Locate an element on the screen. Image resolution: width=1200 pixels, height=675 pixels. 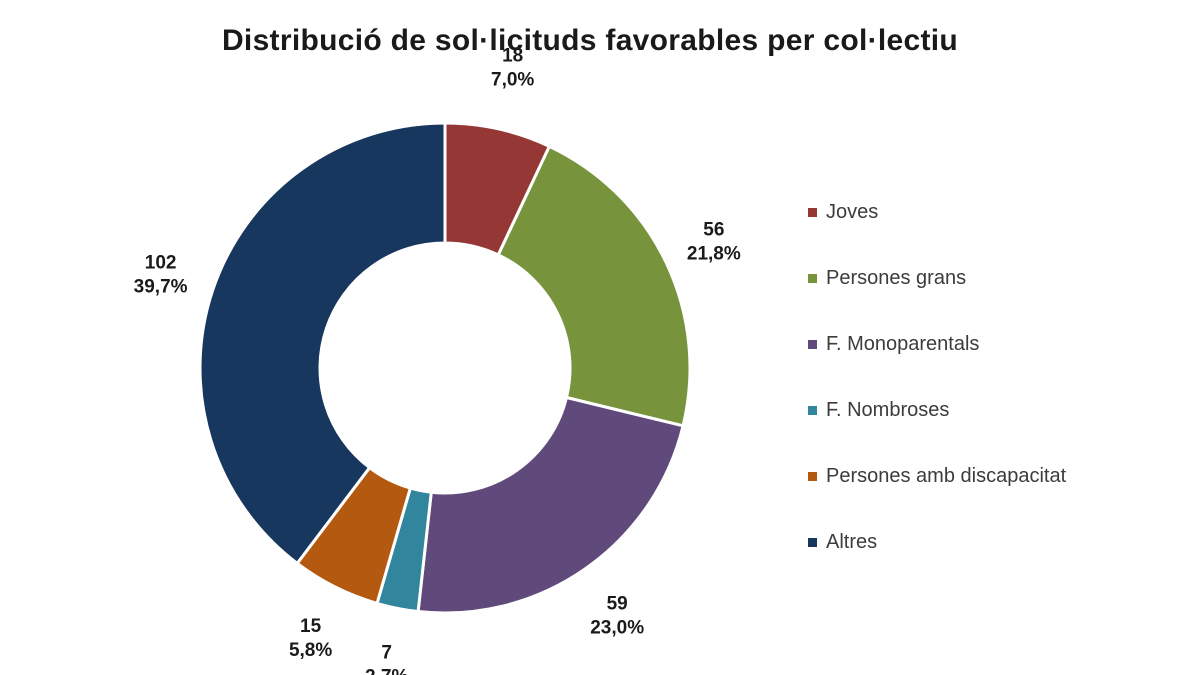
data-label-percent-joves: 7,0% is located at coordinates (512, 79).